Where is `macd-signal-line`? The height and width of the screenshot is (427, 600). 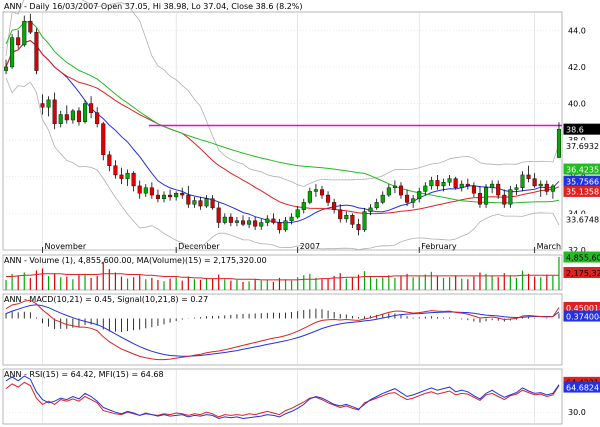
macd-signal-line is located at coordinates (282, 330).